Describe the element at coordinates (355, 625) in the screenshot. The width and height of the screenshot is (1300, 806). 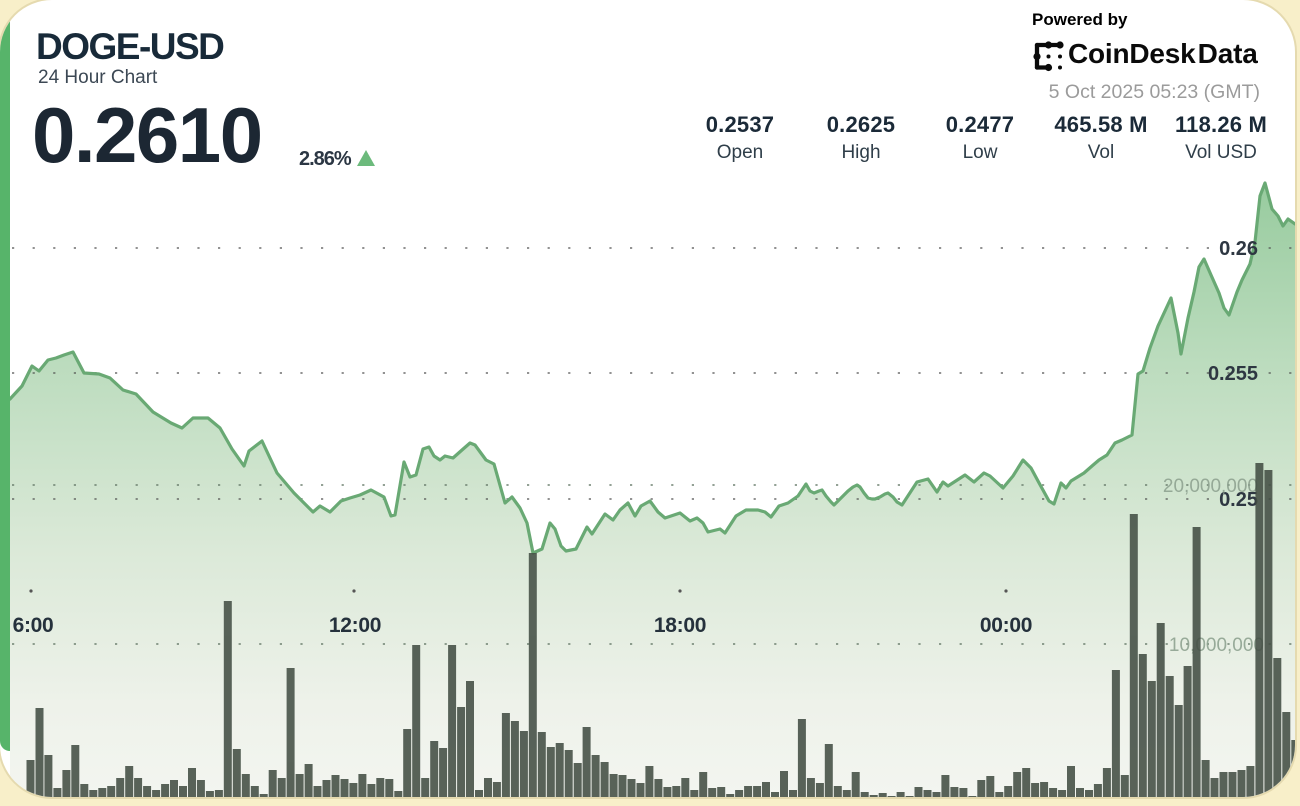
I see `svg-text: 12:00` at that location.